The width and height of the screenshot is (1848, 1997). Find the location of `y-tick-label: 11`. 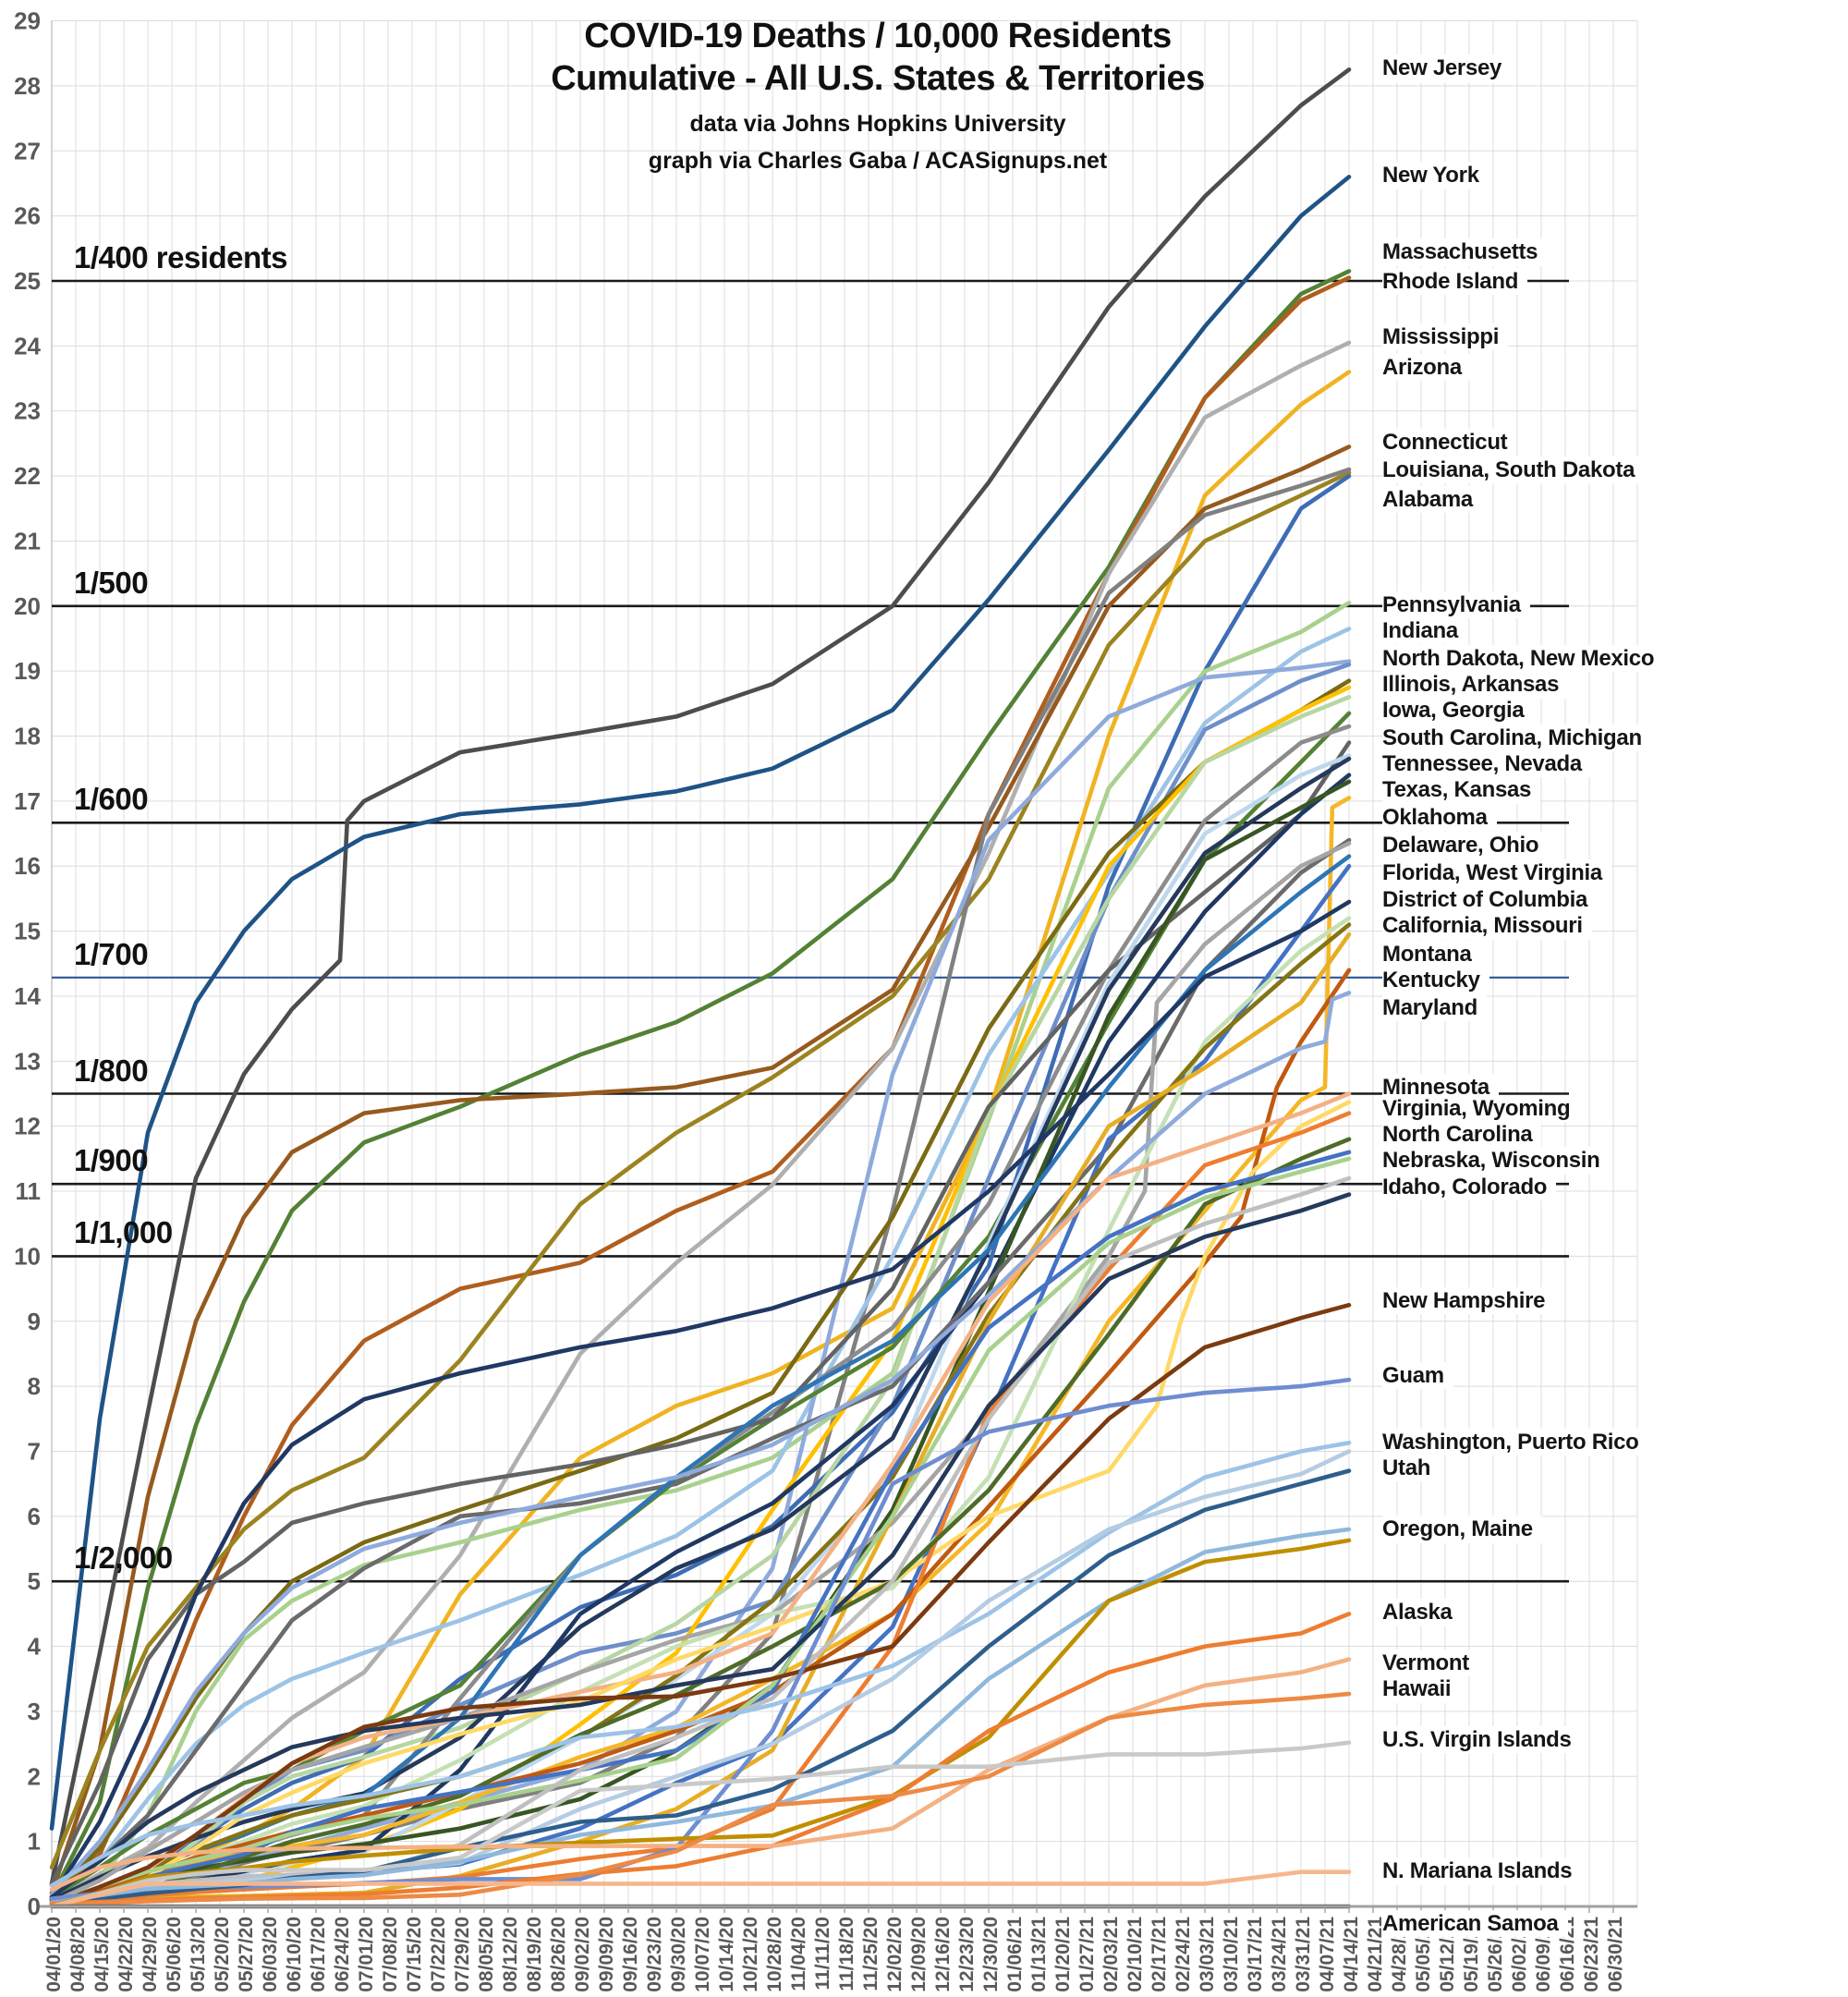

y-tick-label: 11 is located at coordinates (29, 1191).